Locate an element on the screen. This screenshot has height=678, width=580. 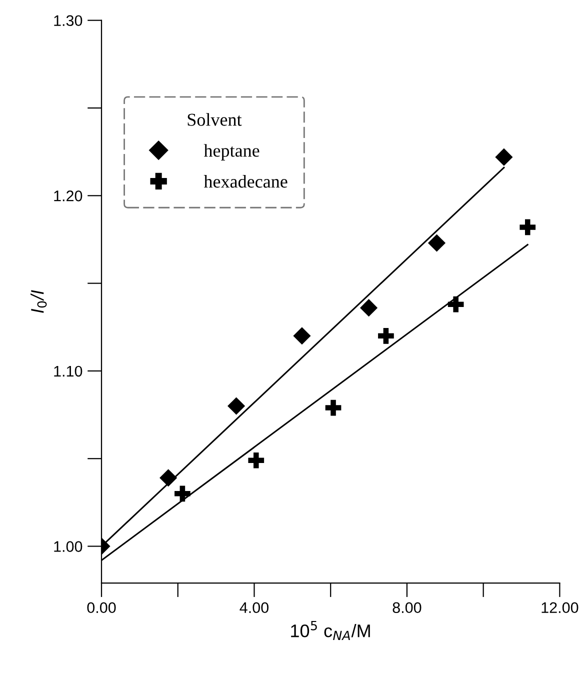
y-tick-label: 1.20 is located at coordinates (68, 196).